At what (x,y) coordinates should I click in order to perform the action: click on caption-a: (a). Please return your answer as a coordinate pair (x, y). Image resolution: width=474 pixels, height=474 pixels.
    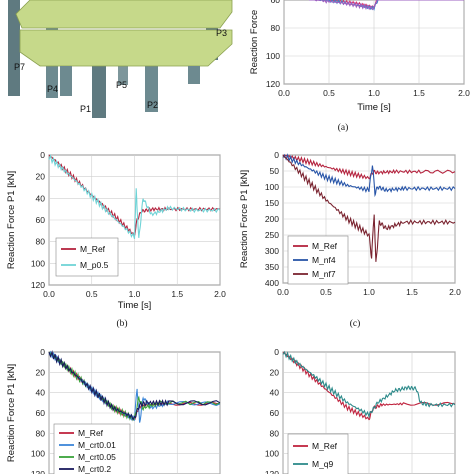
    Looking at the image, I should click on (343, 127).